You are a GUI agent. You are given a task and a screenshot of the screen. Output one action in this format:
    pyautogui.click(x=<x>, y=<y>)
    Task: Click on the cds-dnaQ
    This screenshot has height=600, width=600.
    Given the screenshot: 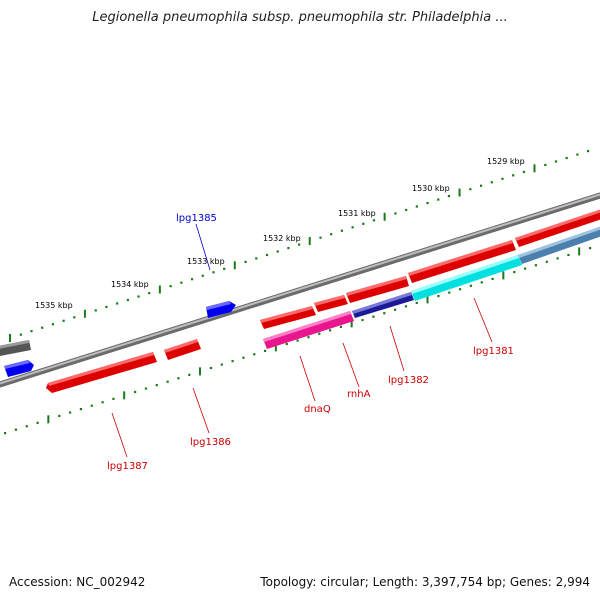 What is the action you would take?
    pyautogui.click(x=308, y=330)
    